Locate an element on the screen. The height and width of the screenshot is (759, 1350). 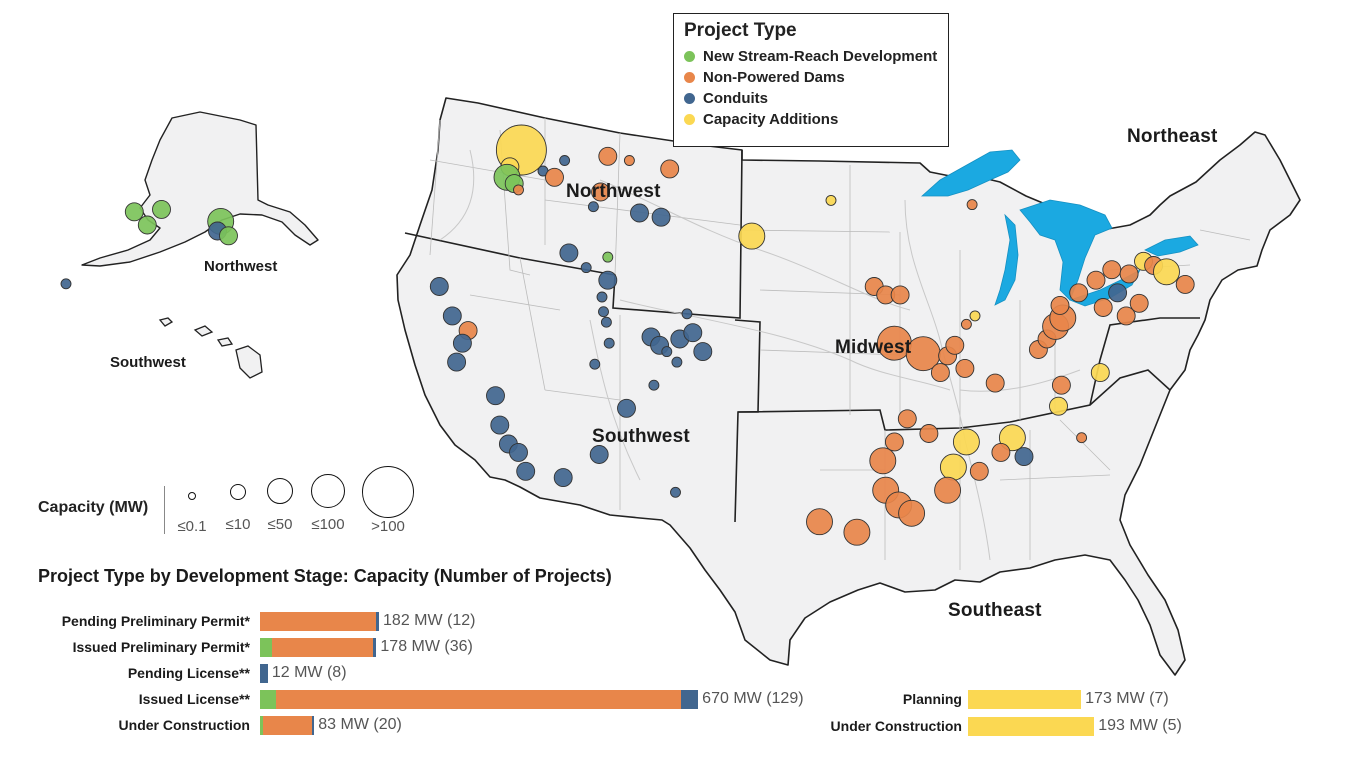
region-label-midwest: Midwest is located at coordinates (873, 347).